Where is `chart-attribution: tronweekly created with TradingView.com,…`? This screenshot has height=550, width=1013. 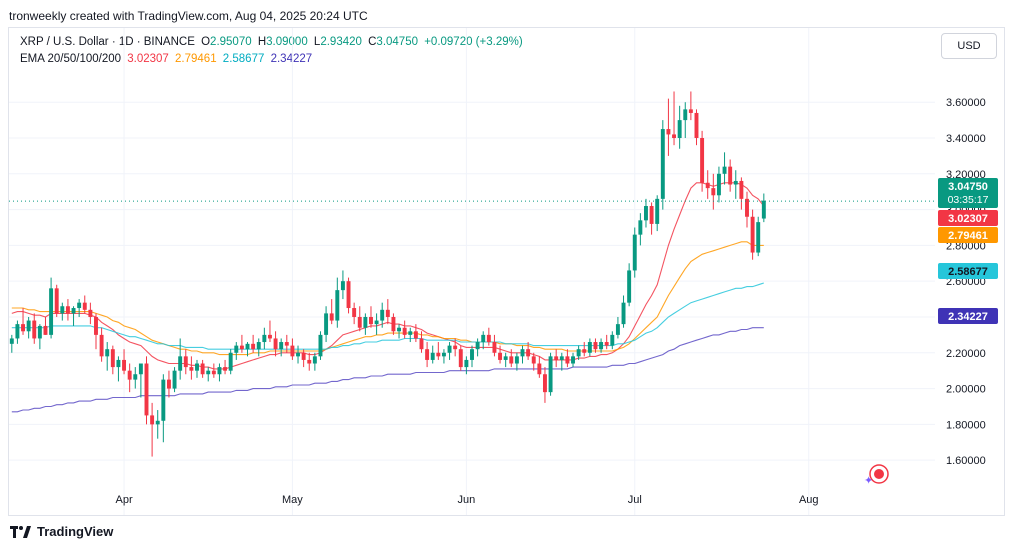 chart-attribution: tronweekly created with TradingView.com,… is located at coordinates (188, 16).